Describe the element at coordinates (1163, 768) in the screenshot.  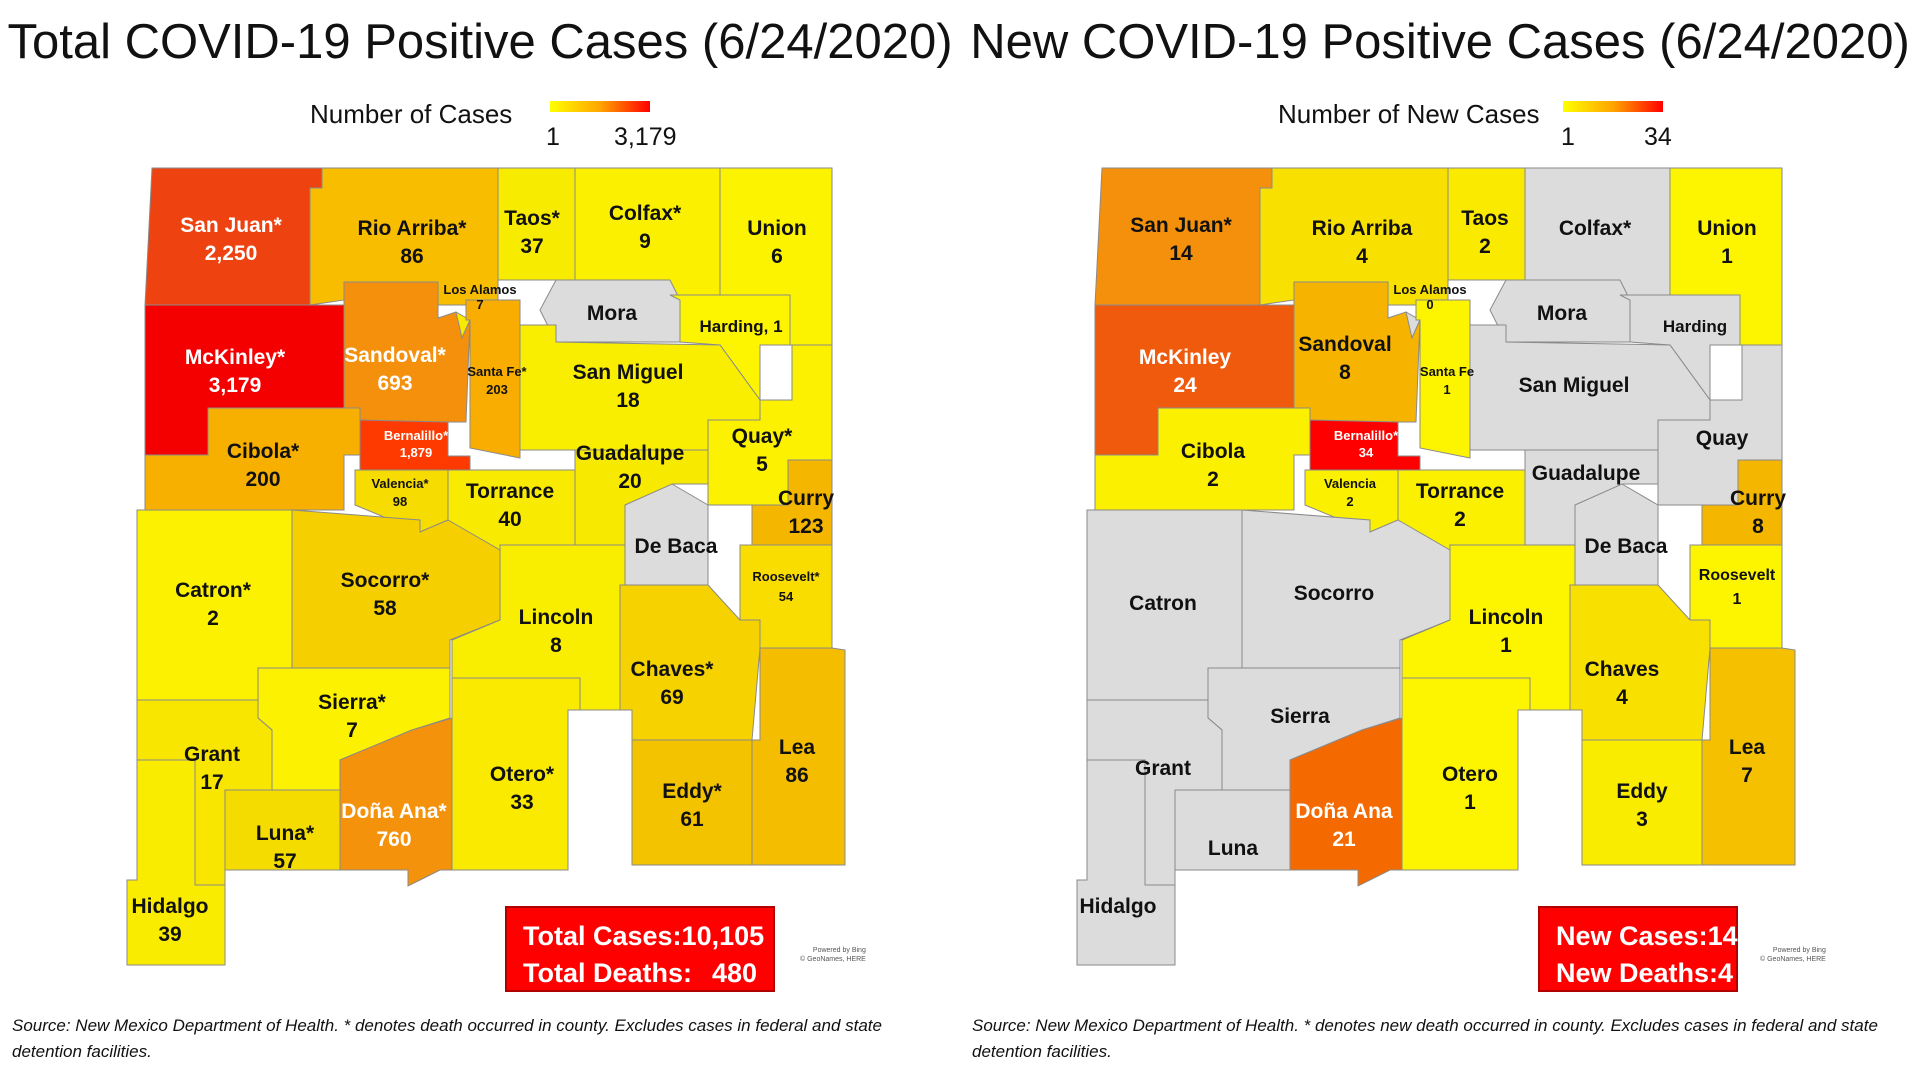
I see `label-grant: Grant` at that location.